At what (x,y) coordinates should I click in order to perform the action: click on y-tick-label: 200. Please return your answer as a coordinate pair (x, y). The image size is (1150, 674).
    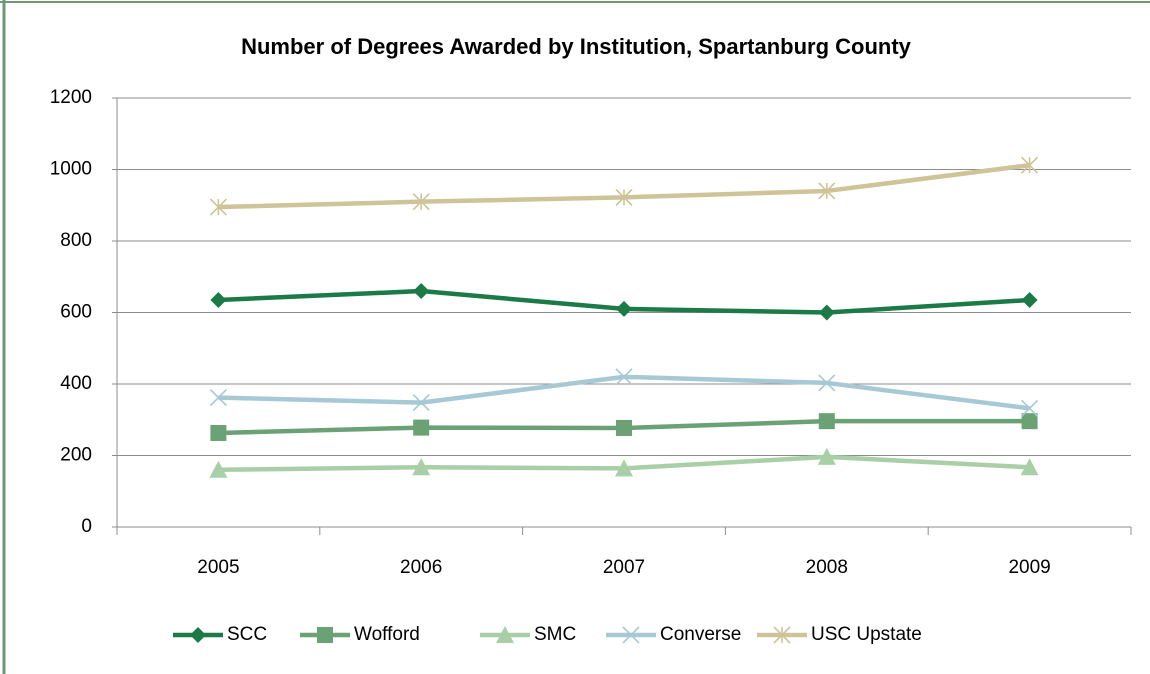
    Looking at the image, I should click on (76, 455).